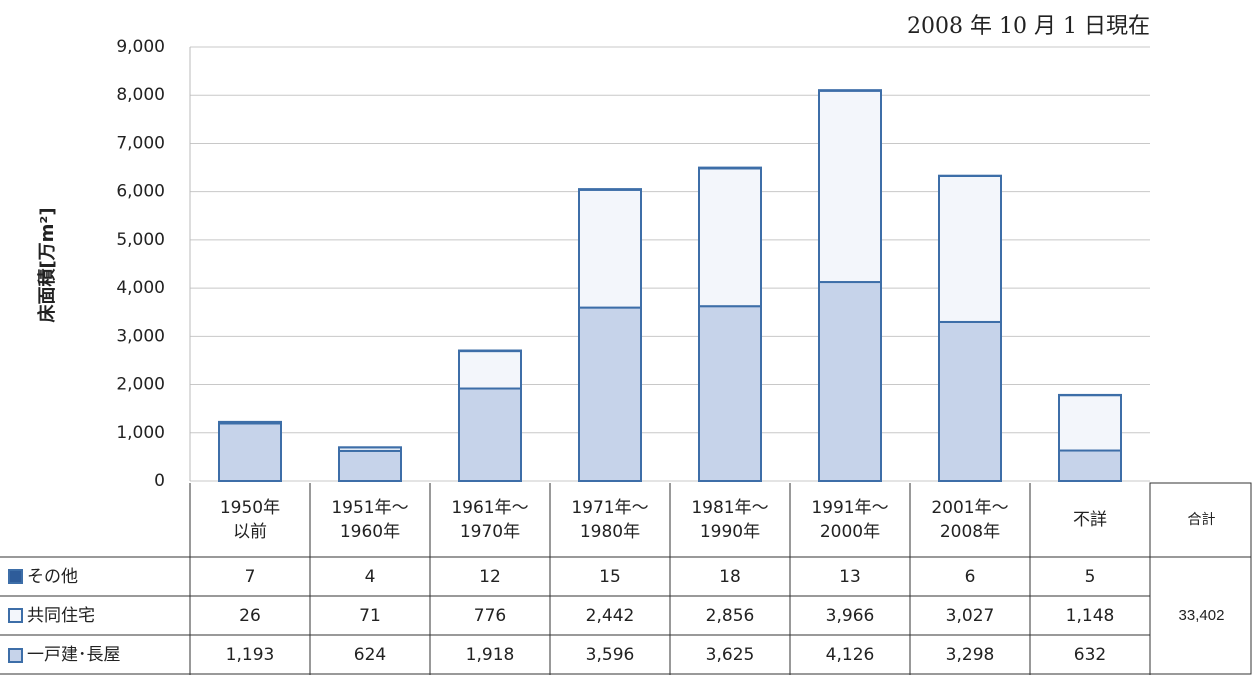 The image size is (1253, 675). Describe the element at coordinates (47, 264) in the screenshot. I see `y-axis-label: 床面積[万m²]` at that location.